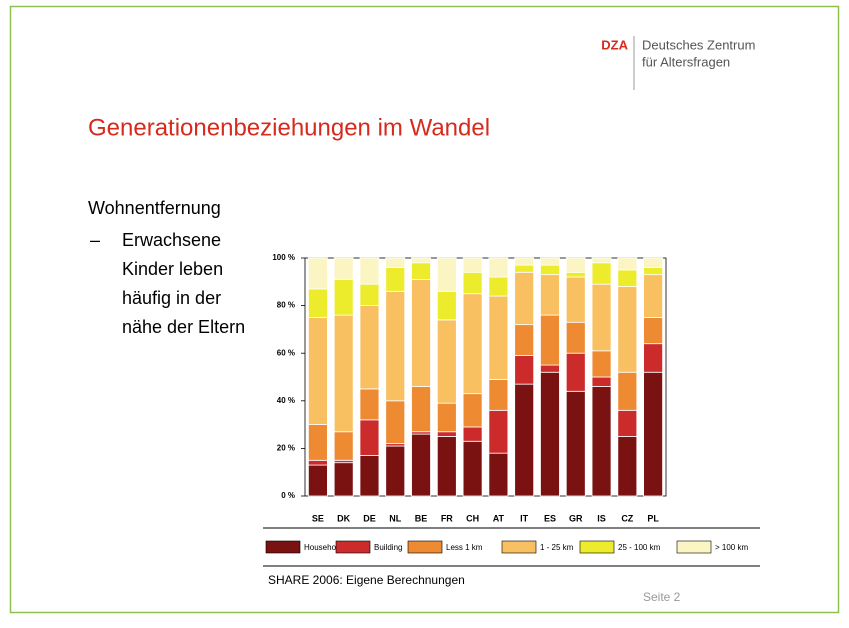 The height and width of the screenshot is (628, 849). I want to click on x-tick-label: SE, so click(318, 518).